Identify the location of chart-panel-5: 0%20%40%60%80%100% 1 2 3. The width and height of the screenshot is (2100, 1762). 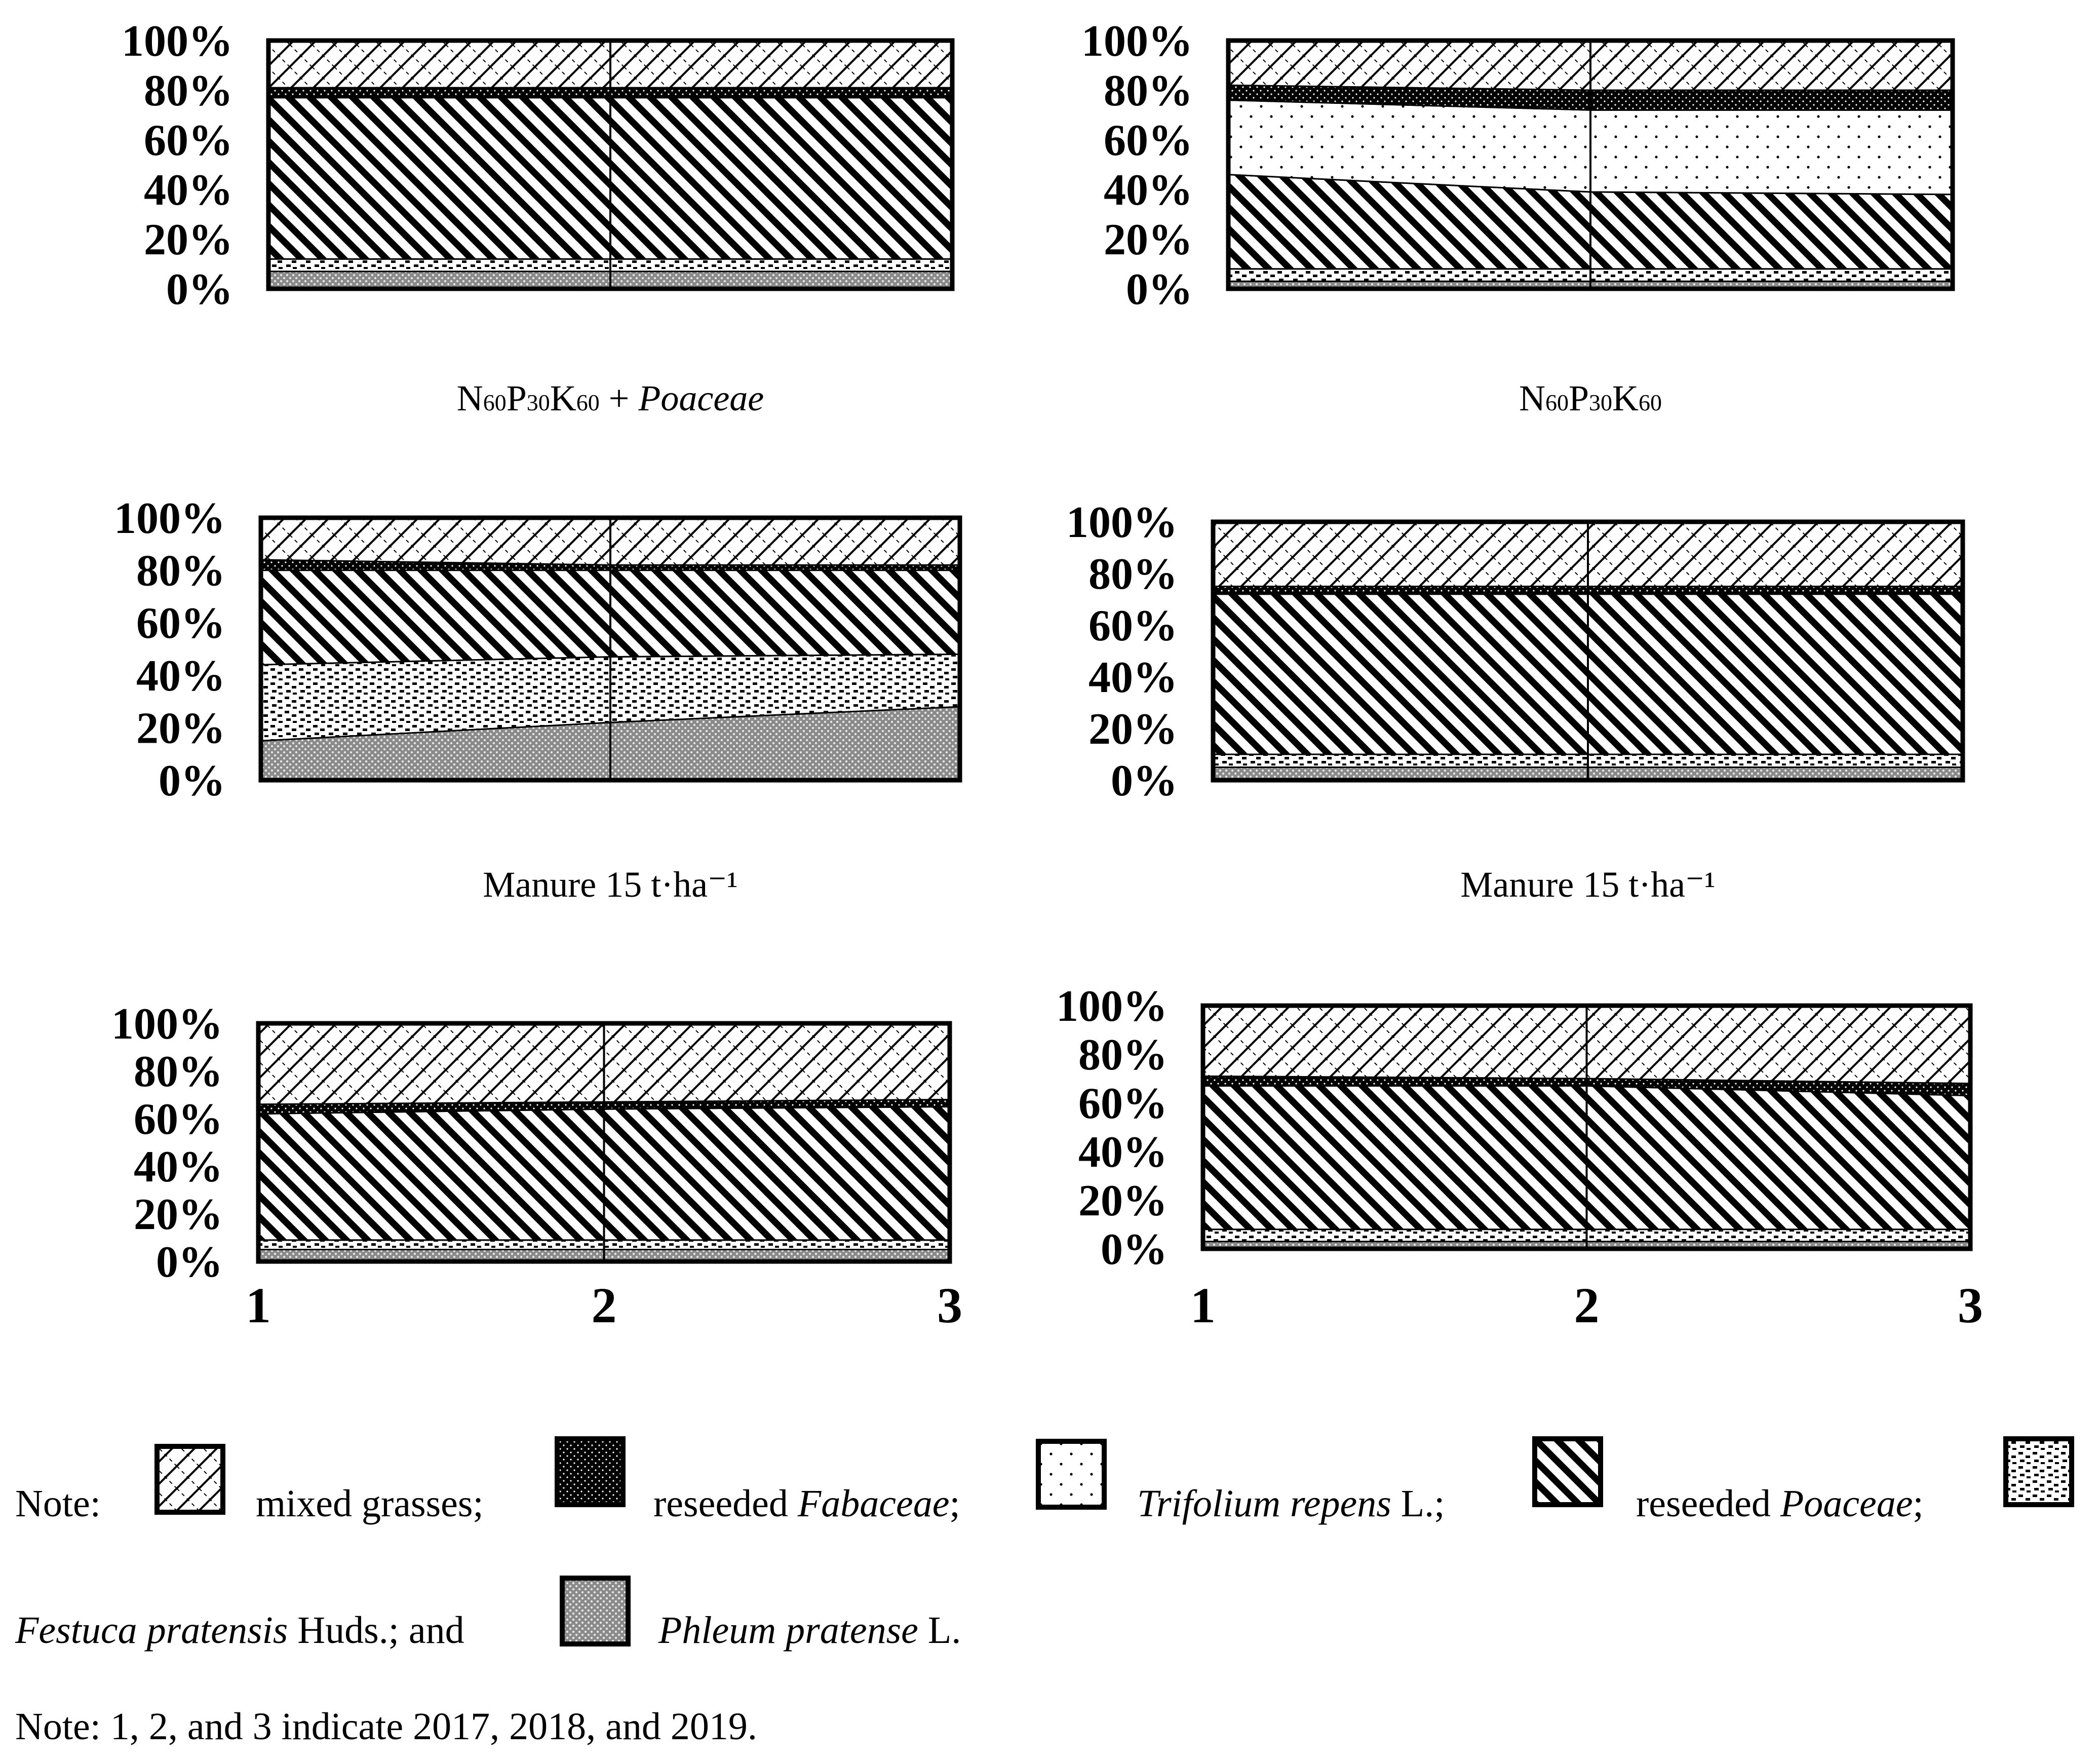
(536, 1166).